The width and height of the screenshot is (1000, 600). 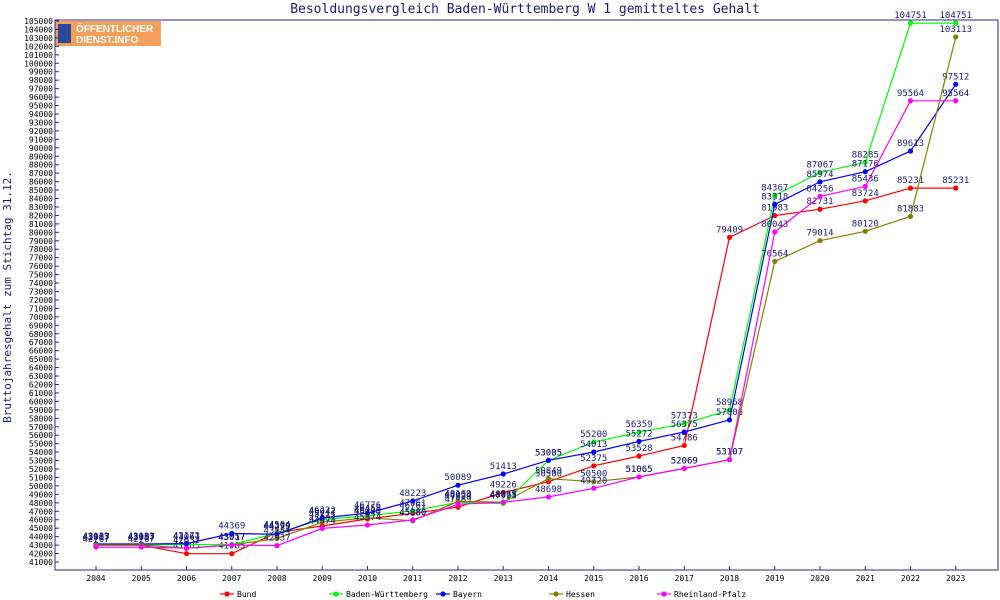 I want to click on data-label: 54013, so click(x=593, y=445).